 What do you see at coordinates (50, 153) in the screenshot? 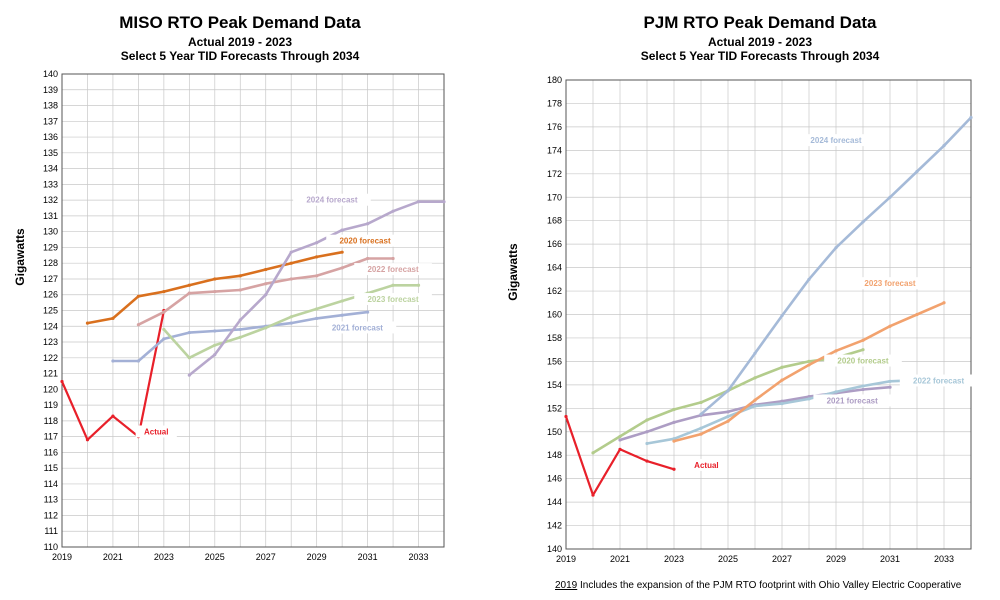
I see `miso-y-tick-label: 135` at bounding box center [50, 153].